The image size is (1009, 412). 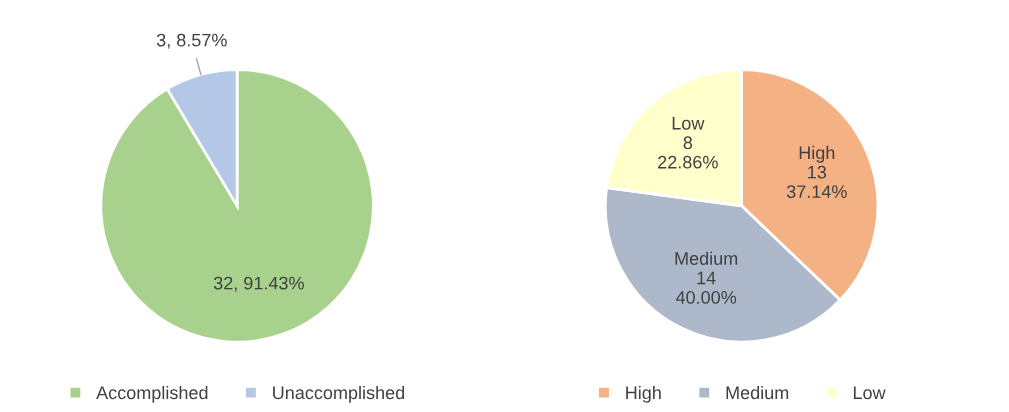 What do you see at coordinates (816, 171) in the screenshot?
I see `data-label: High 13 37.14%` at bounding box center [816, 171].